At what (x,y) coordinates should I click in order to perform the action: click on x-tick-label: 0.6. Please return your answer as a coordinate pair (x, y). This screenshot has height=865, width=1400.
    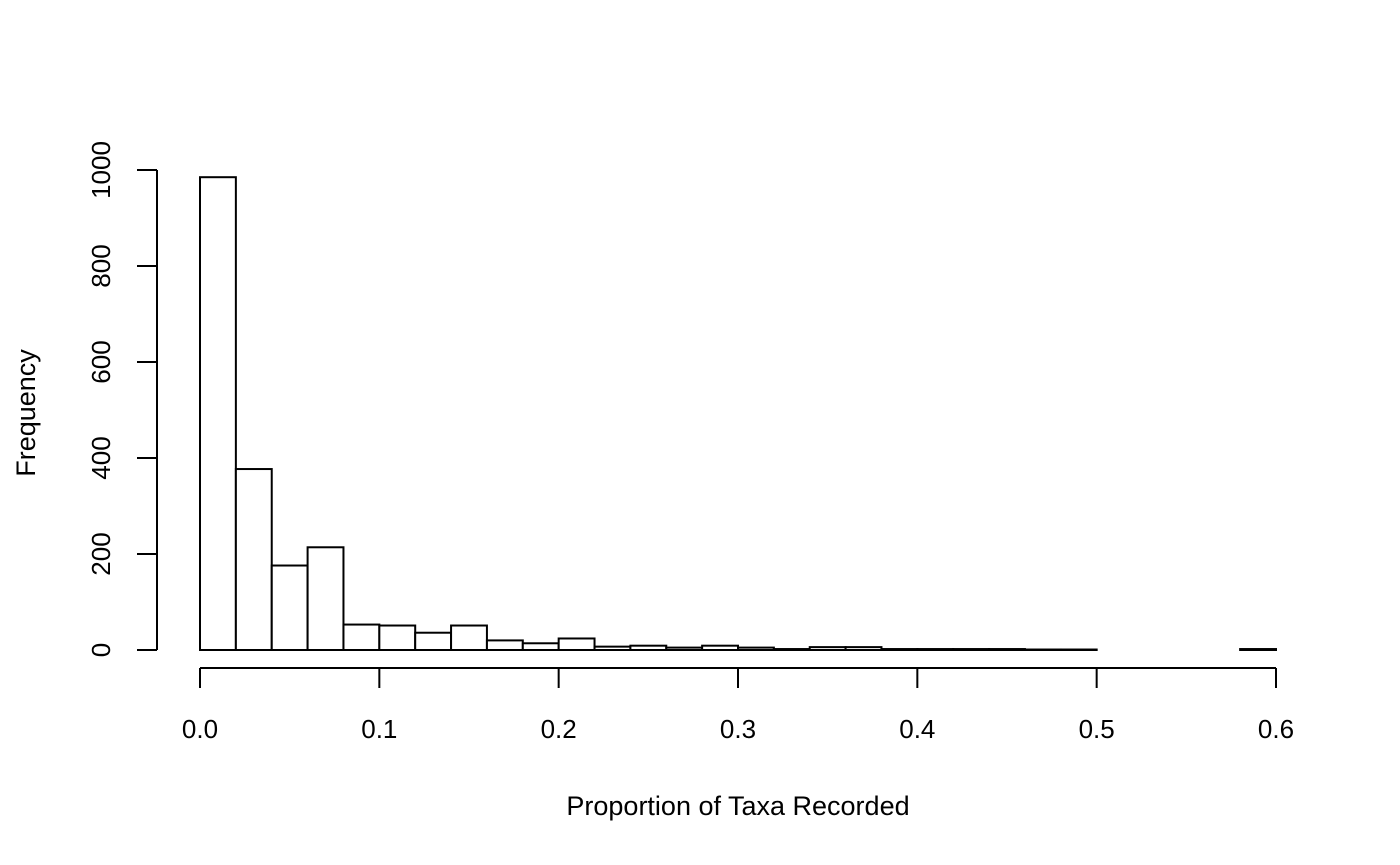
    Looking at the image, I should click on (1276, 729).